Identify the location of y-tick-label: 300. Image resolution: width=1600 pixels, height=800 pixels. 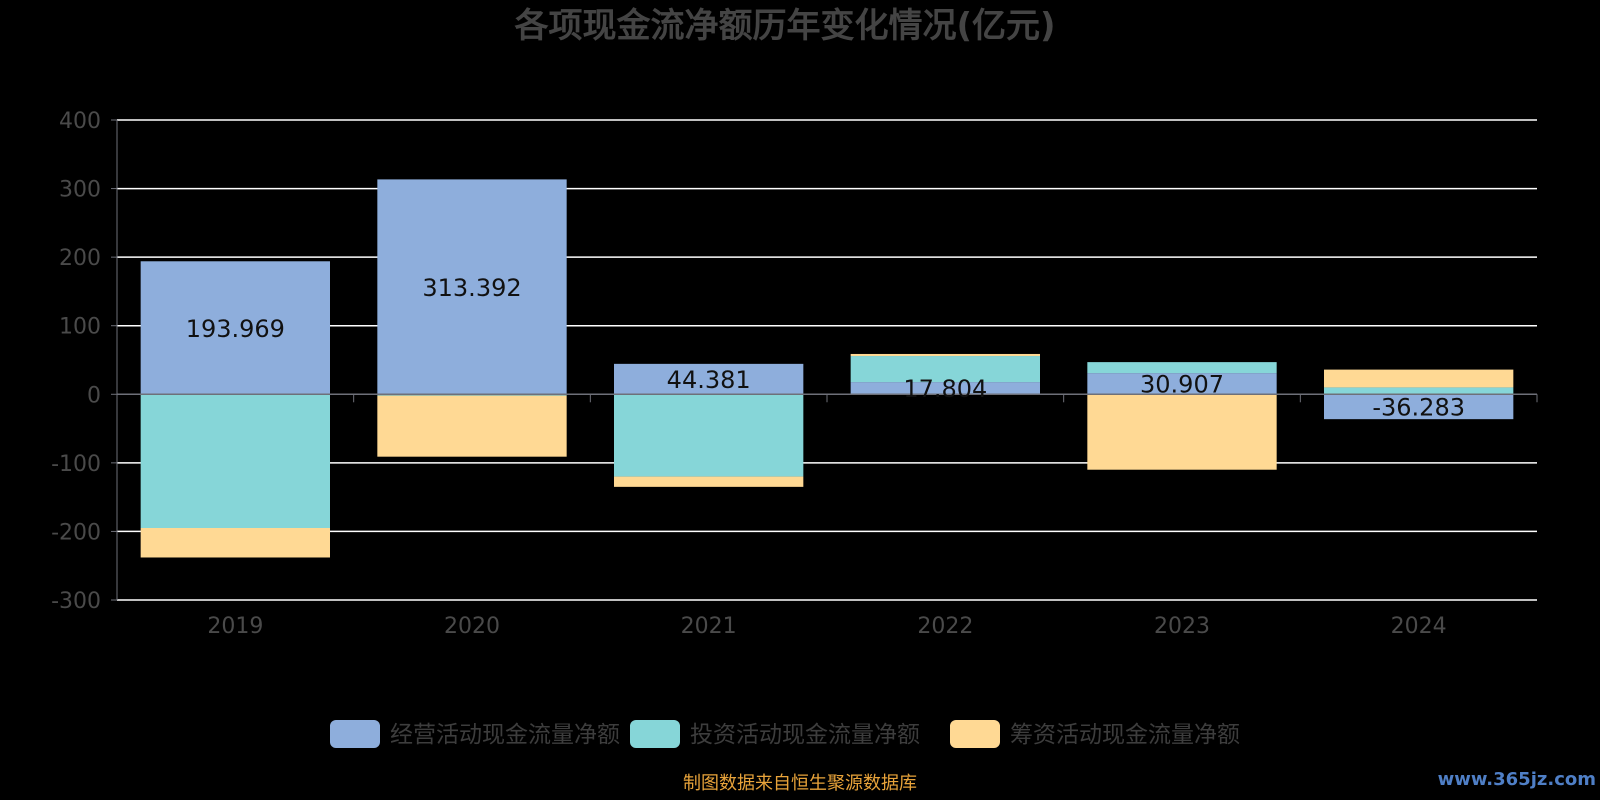
(80, 190).